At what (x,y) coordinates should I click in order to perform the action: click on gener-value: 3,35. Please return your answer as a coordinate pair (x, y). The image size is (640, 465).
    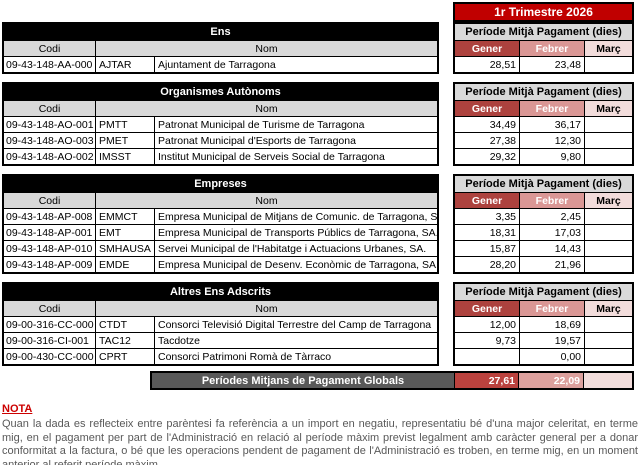
    Looking at the image, I should click on (505, 216).